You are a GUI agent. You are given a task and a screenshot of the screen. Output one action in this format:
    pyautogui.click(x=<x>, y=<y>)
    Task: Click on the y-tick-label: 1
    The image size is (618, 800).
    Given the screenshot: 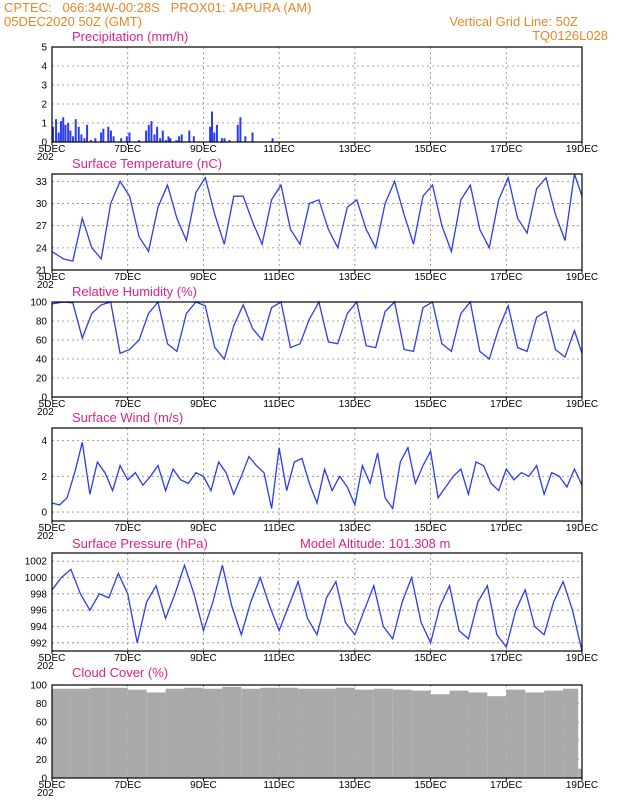 What is the action you would take?
    pyautogui.click(x=44, y=124)
    